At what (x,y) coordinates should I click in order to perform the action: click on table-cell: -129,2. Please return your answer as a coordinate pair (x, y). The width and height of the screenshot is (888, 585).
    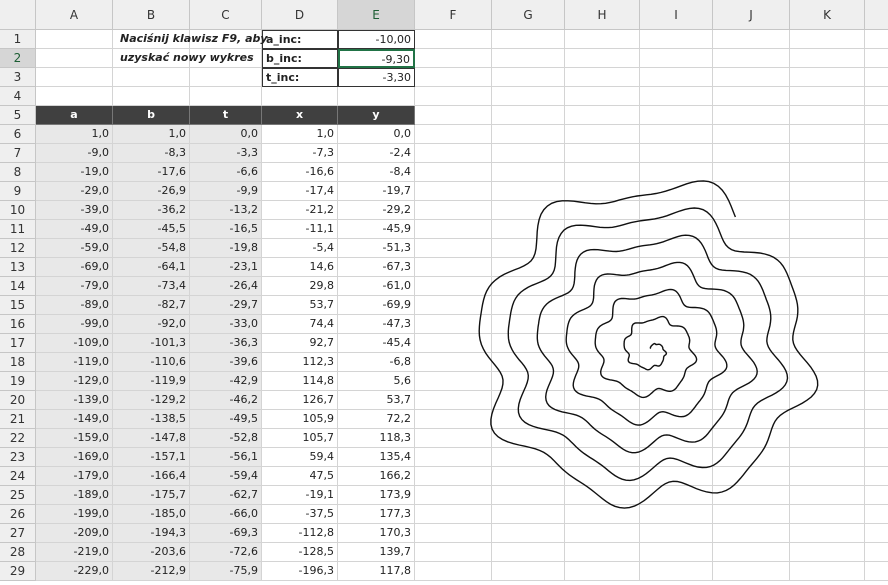
    Looking at the image, I should click on (151, 400).